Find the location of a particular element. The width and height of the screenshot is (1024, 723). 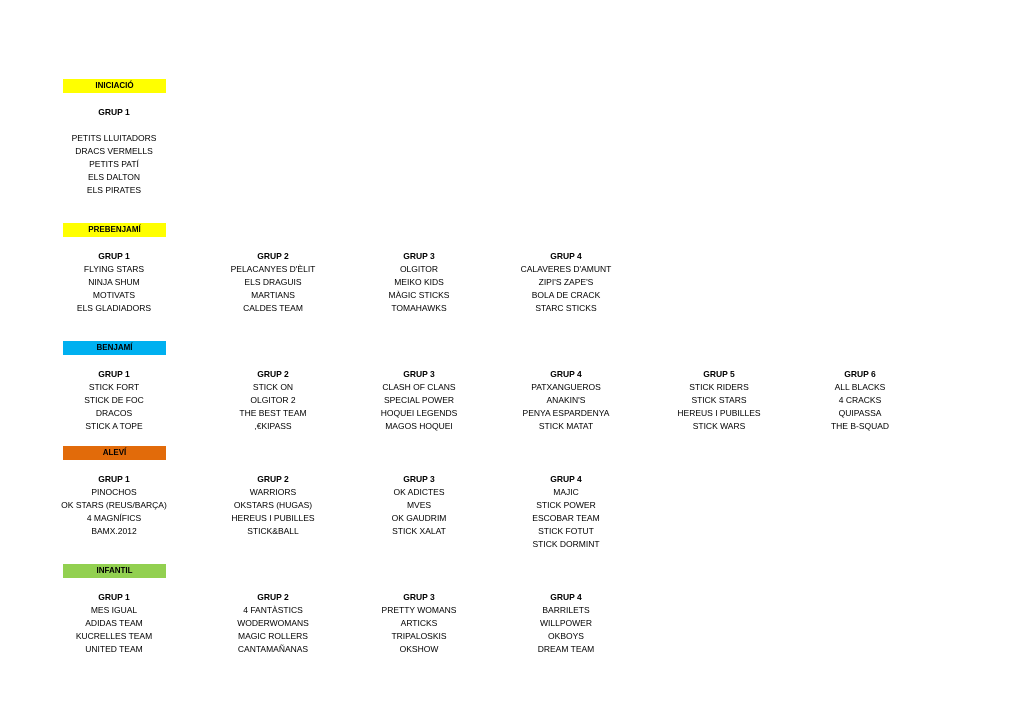

team-name: THE BEST TEAM is located at coordinates (273, 413).